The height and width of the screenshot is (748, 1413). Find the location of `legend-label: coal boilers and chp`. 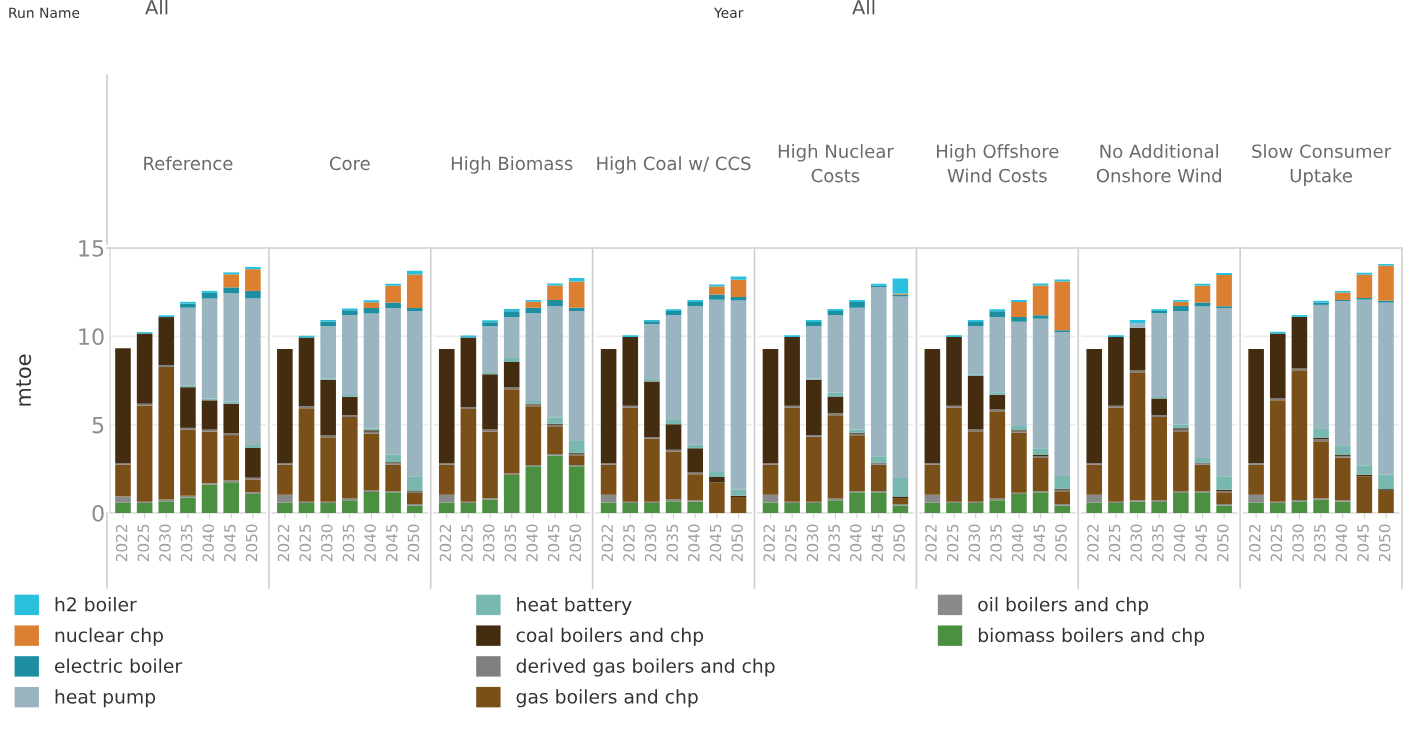

legend-label: coal boilers and chp is located at coordinates (610, 636).